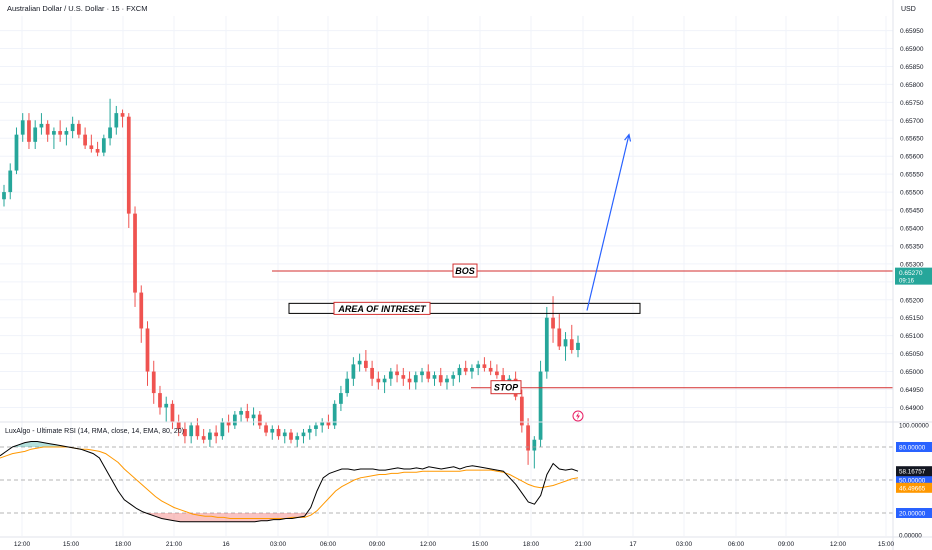 This screenshot has width=932, height=550. I want to click on price-tick-label: 0.65000, so click(912, 372).